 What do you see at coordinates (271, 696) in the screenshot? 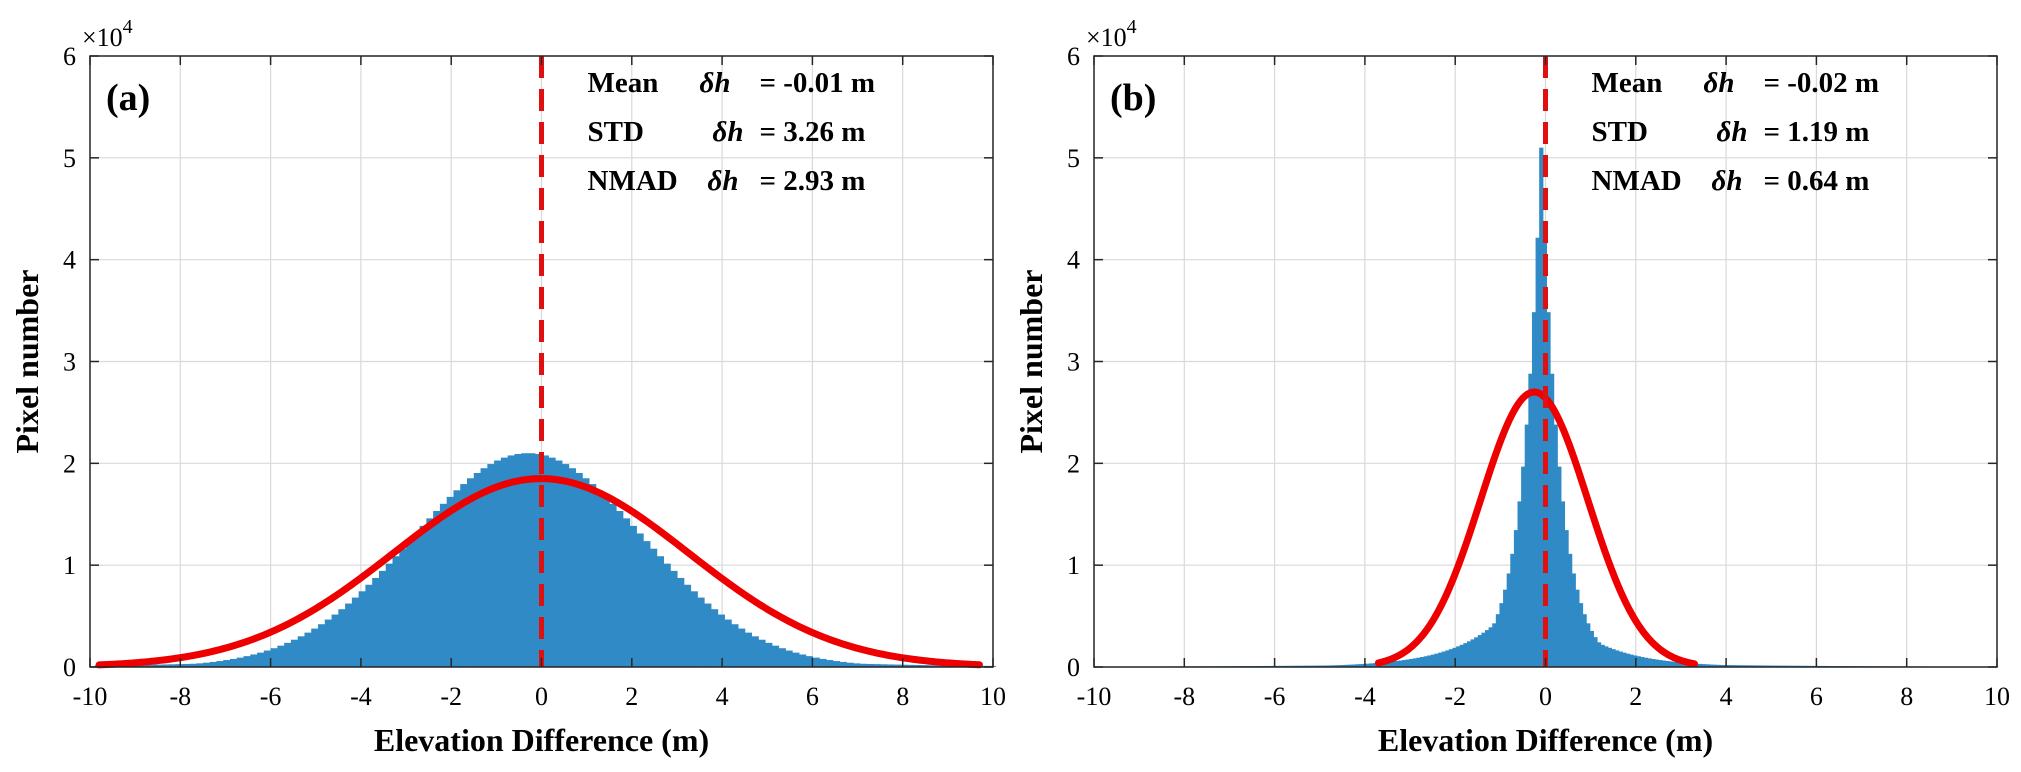
I see `x-tick-label: -6` at bounding box center [271, 696].